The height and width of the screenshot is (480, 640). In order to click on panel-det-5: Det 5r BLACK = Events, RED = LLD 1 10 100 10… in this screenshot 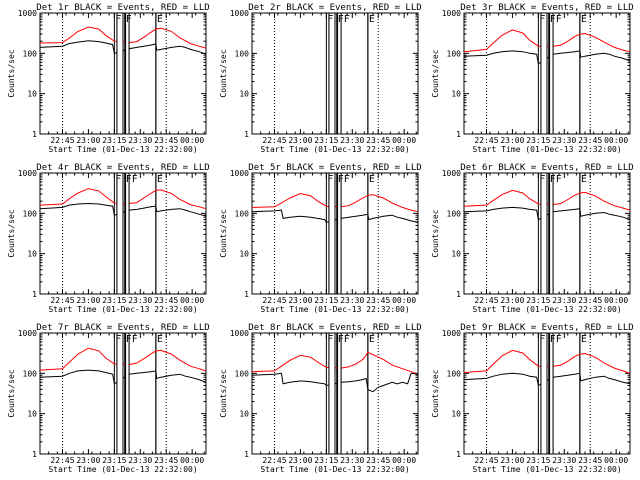, I will do `click(320, 238)`.